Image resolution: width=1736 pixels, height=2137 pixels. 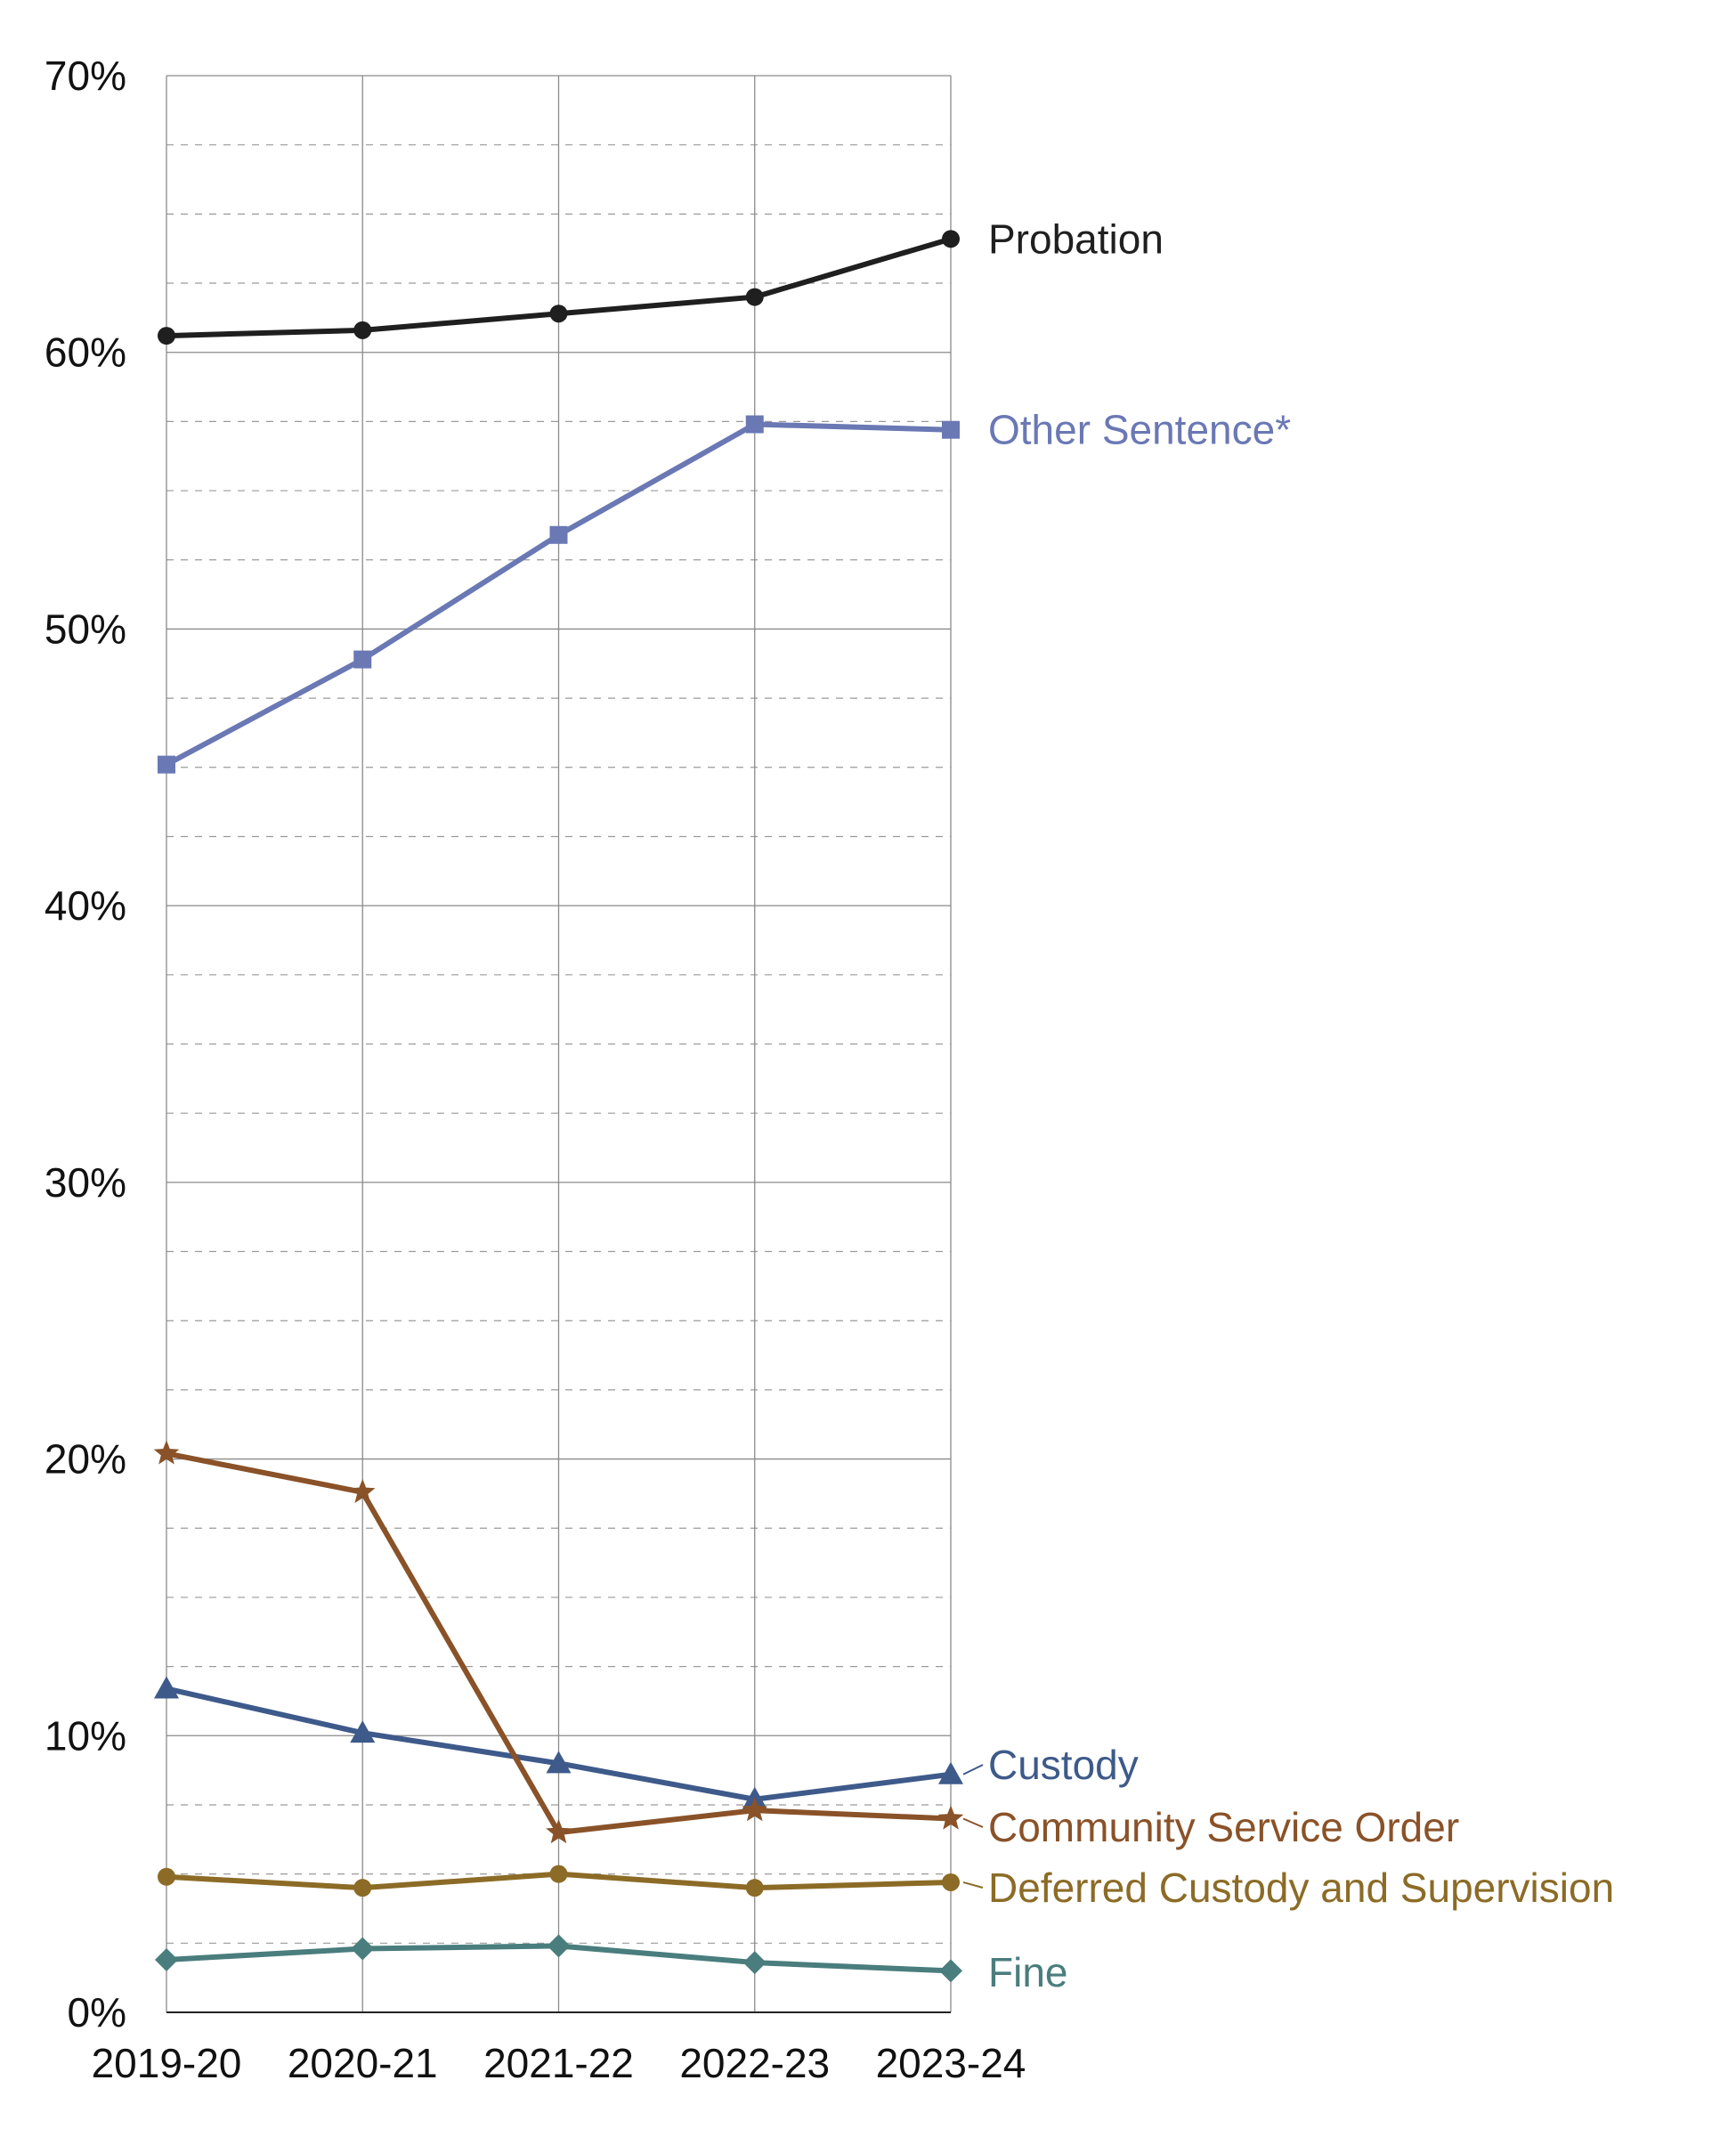 What do you see at coordinates (1063, 1765) in the screenshot?
I see `series-label: Custody` at bounding box center [1063, 1765].